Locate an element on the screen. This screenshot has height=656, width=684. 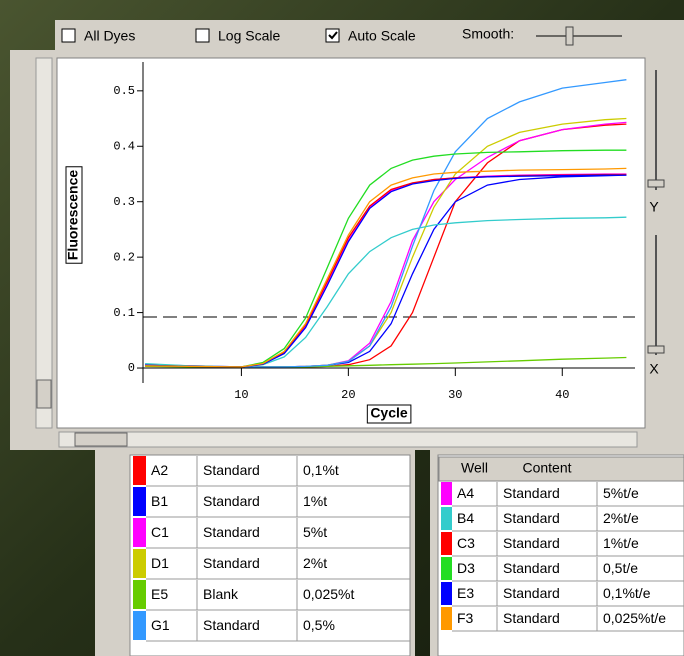
table-cell: 0,5% is located at coordinates (319, 625).